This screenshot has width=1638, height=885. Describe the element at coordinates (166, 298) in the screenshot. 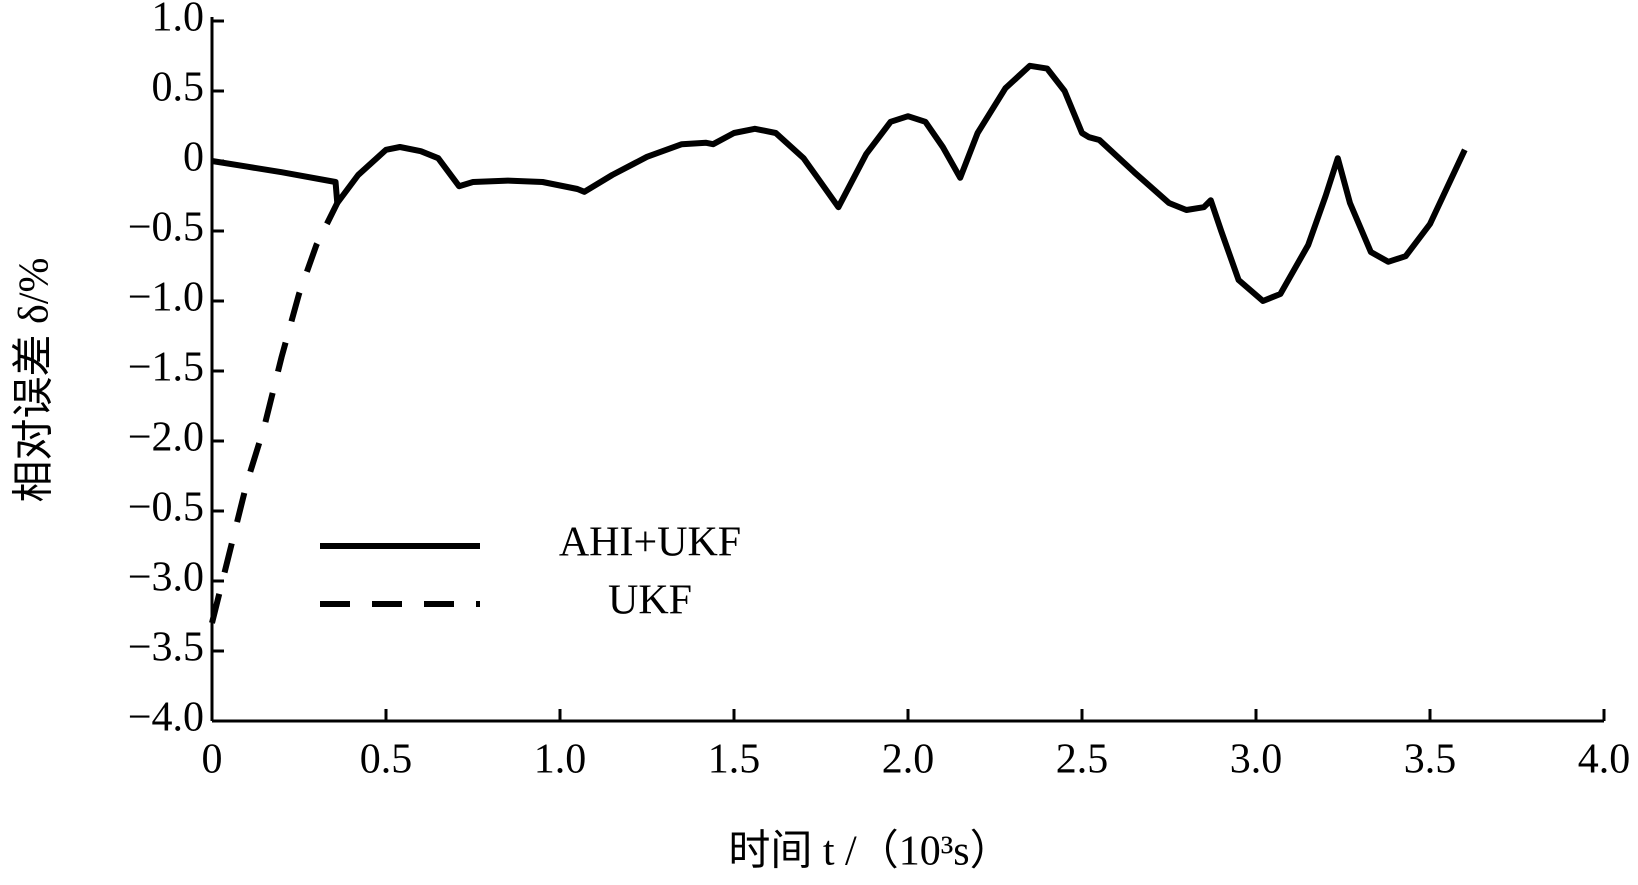

I see `y-tick-label: −1.0` at that location.